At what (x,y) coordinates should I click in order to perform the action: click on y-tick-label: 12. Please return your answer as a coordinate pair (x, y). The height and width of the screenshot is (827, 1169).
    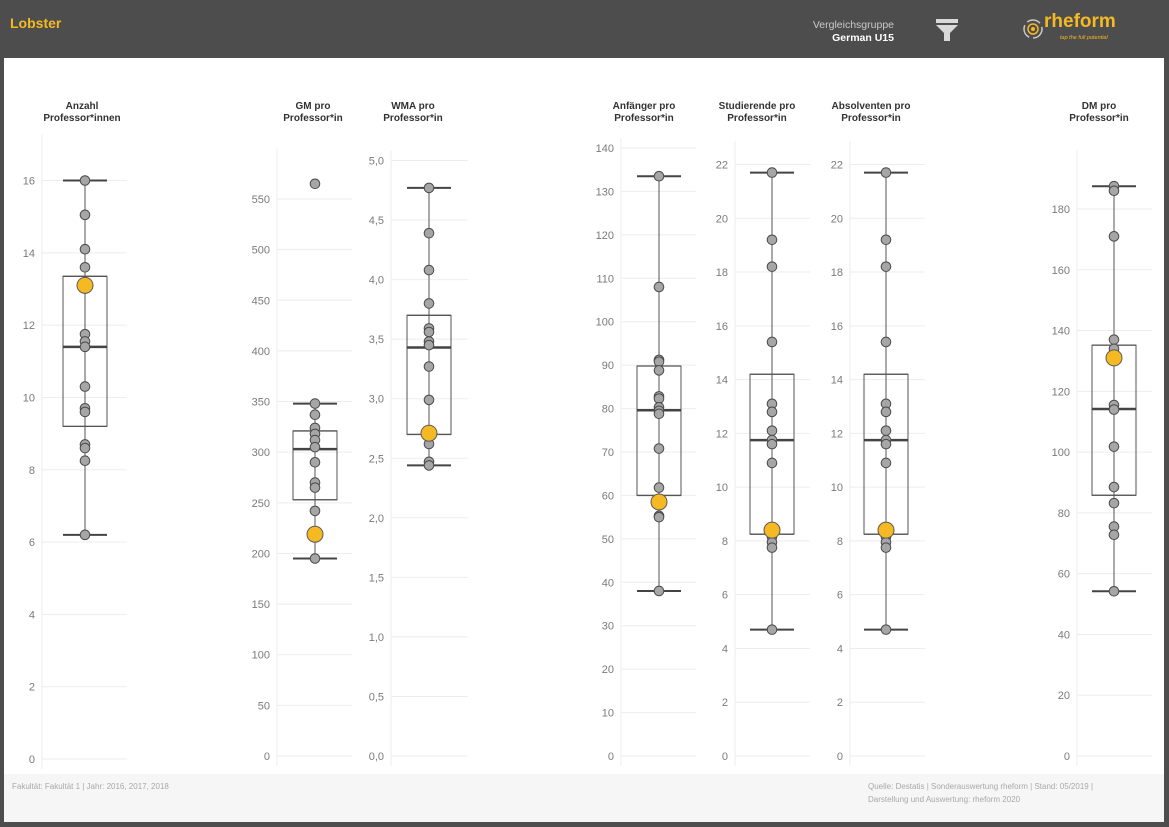
    Looking at the image, I should click on (722, 434).